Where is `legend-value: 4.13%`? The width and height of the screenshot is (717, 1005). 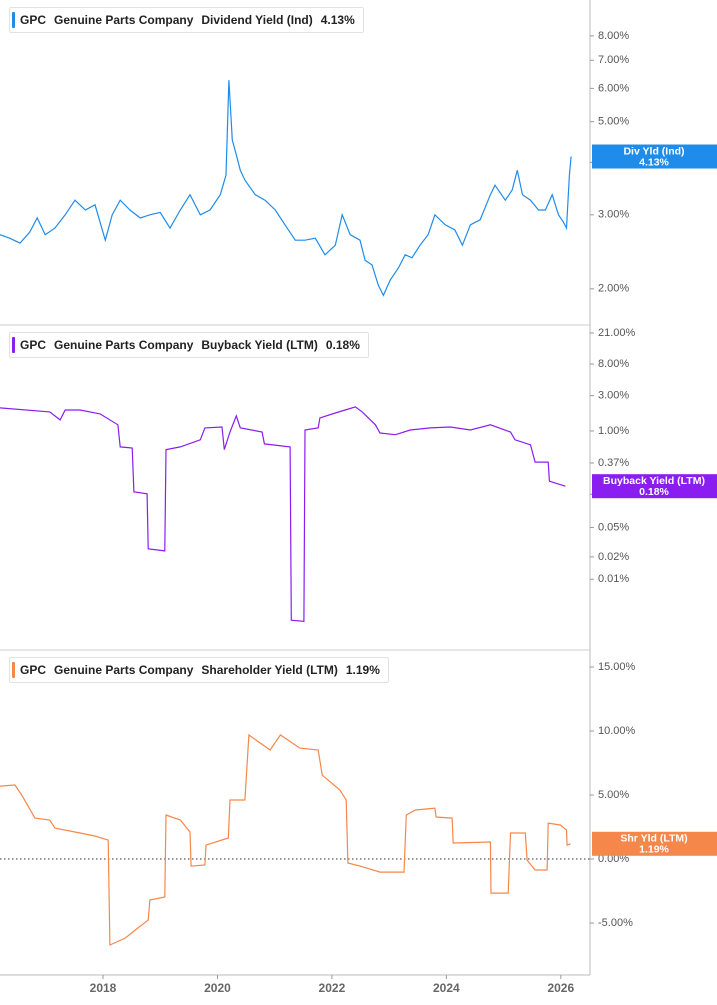
legend-value: 4.13% is located at coordinates (337, 20).